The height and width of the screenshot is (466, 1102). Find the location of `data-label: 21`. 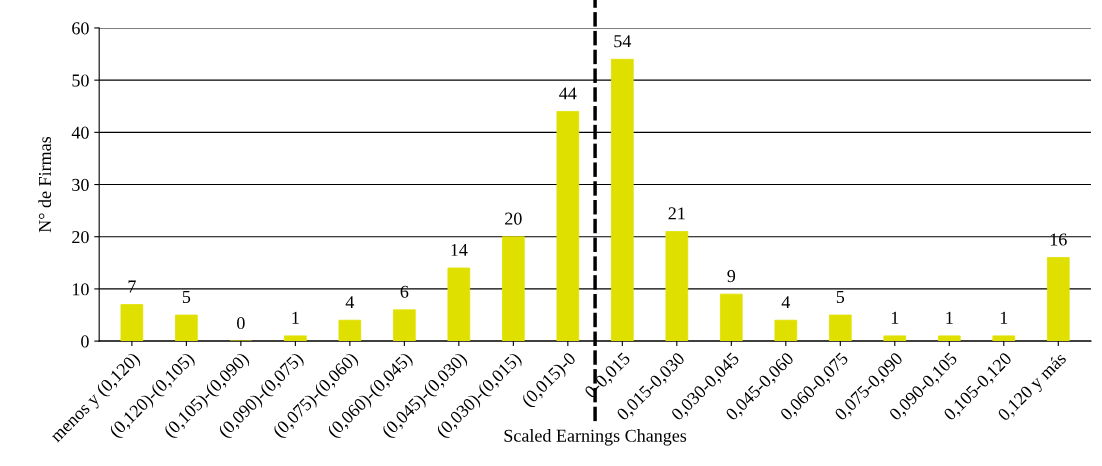

data-label: 21 is located at coordinates (676, 213).